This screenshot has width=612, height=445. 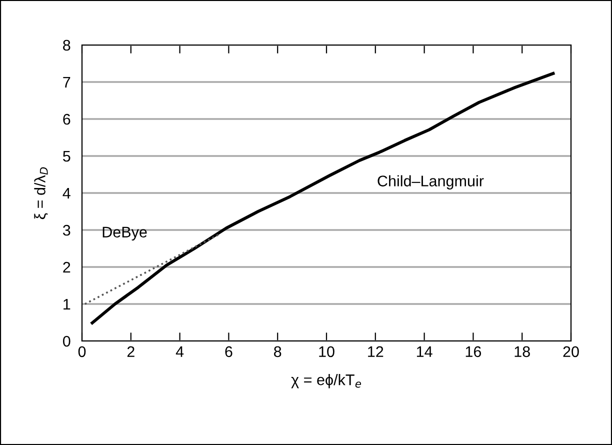 What do you see at coordinates (424, 351) in the screenshot?
I see `x-tick-label: 14` at bounding box center [424, 351].